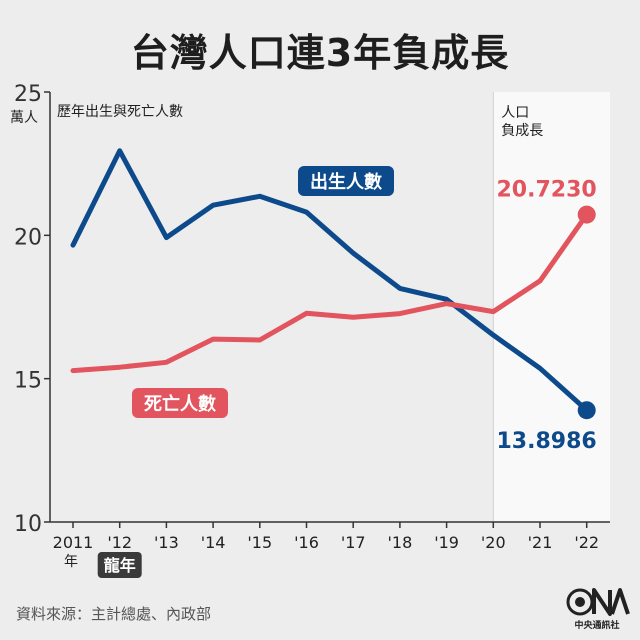 The height and width of the screenshot is (640, 640). Describe the element at coordinates (120, 112) in the screenshot. I see `chart-subtitle: 歷年出生與死亡人數` at that location.